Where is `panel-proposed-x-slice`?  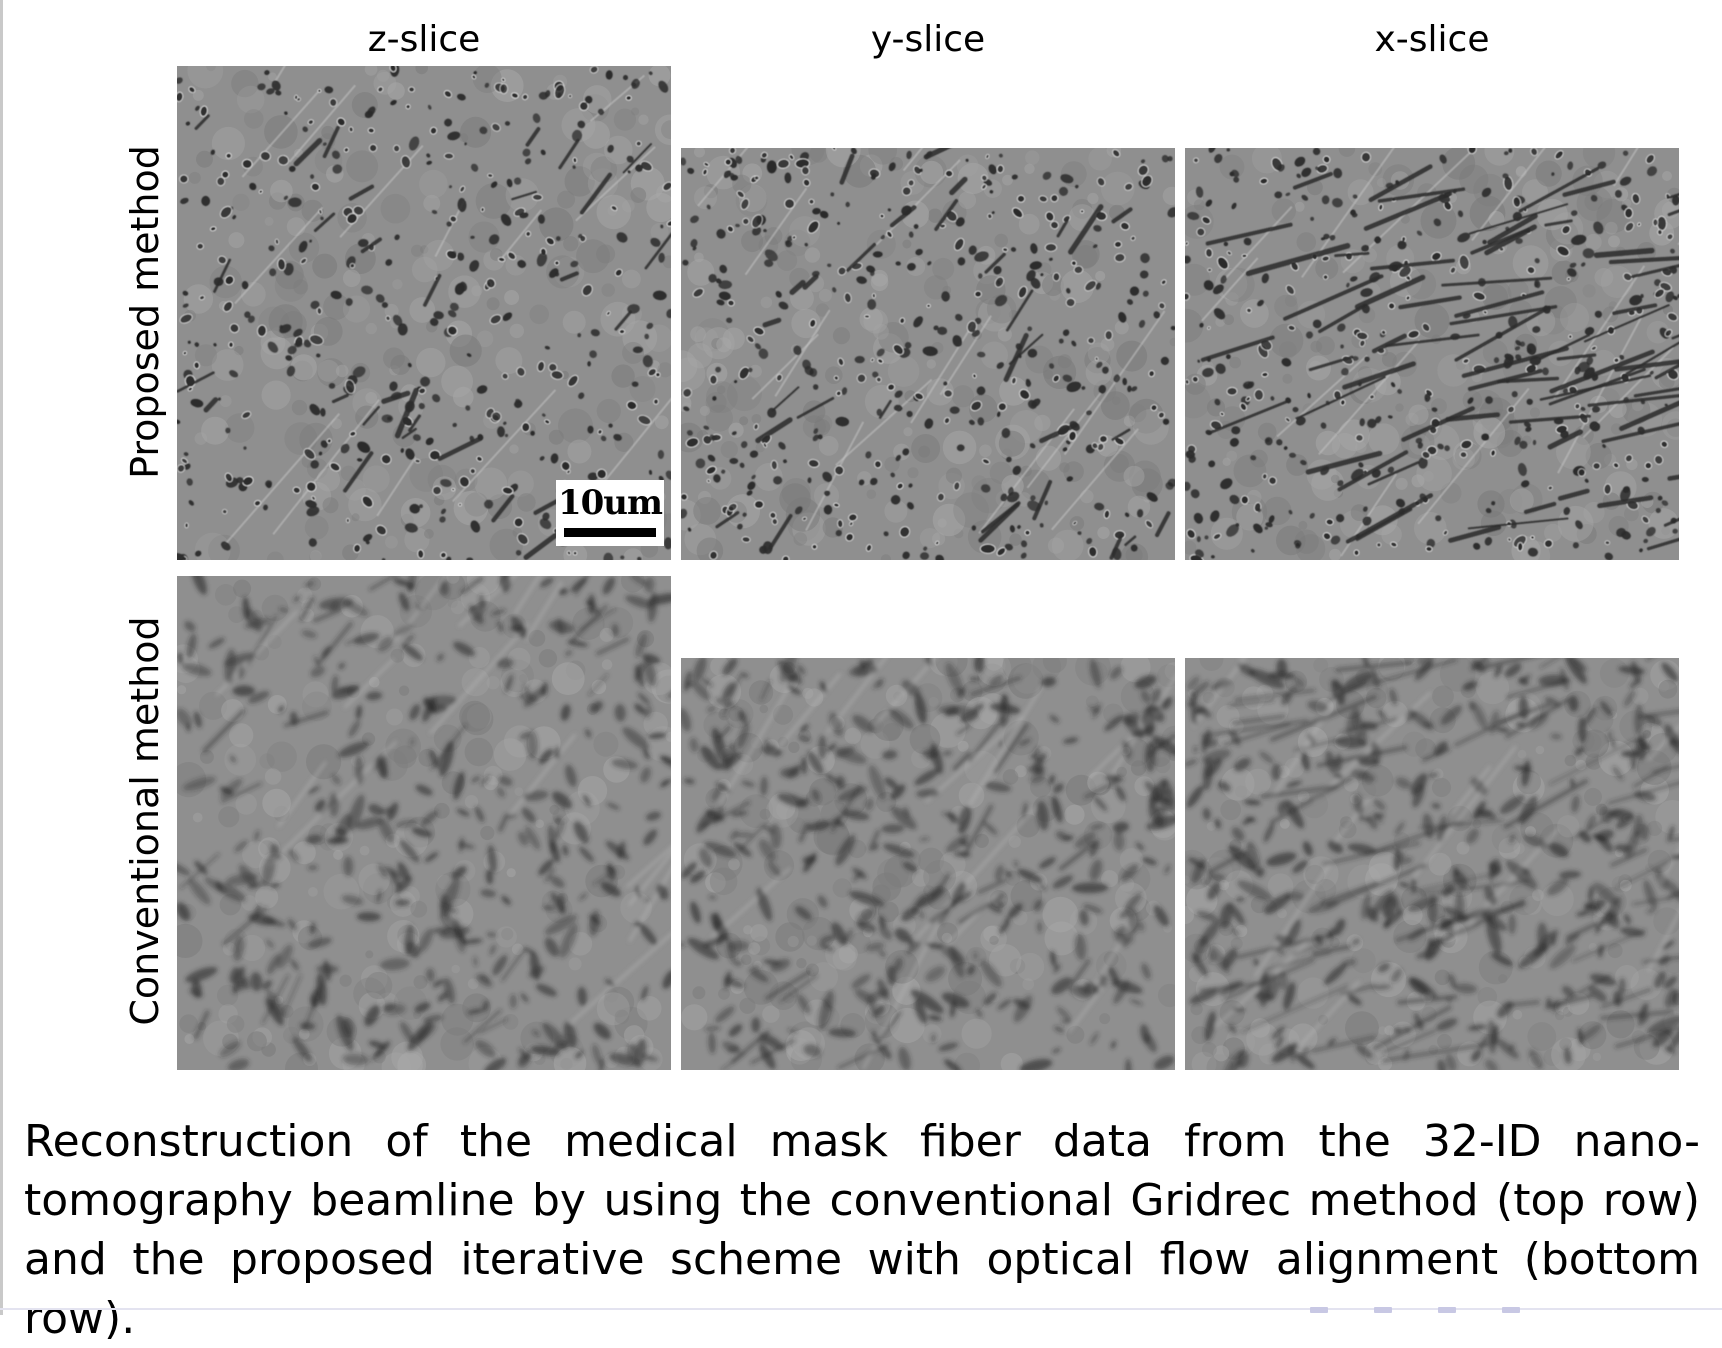 panel-proposed-x-slice is located at coordinates (1432, 354).